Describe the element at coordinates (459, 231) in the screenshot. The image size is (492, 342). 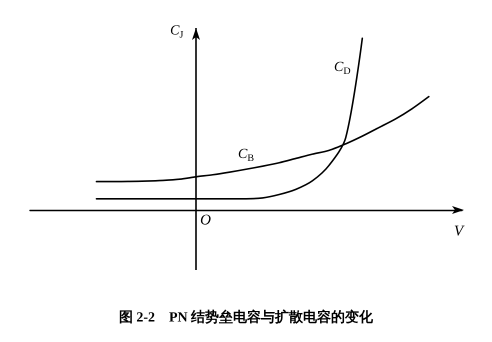
I see `x-axis-title: V` at that location.